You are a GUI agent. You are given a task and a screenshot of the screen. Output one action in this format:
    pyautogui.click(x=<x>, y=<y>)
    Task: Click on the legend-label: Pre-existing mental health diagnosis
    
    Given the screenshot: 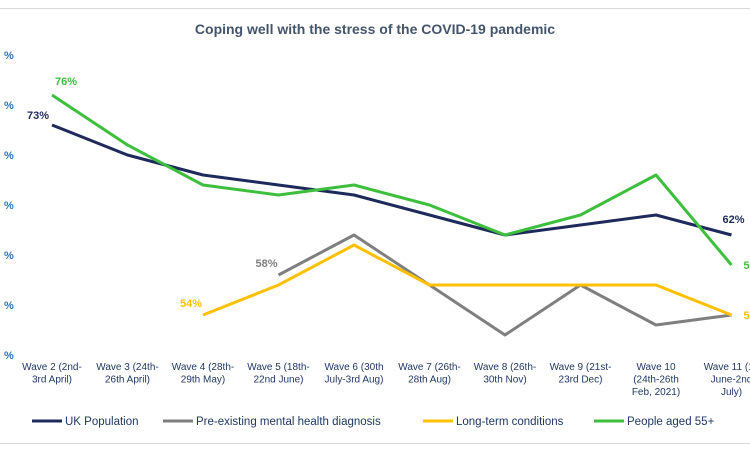 What is the action you would take?
    pyautogui.click(x=288, y=422)
    